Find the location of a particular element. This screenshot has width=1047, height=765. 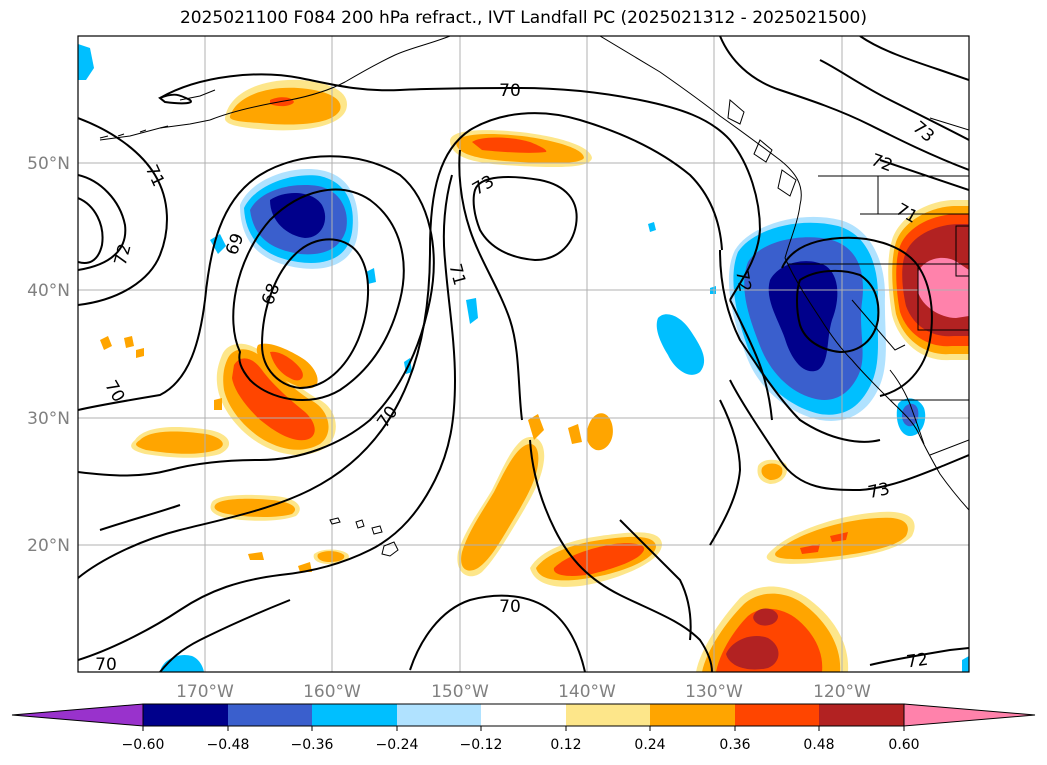

colorbar-tick-label: −0.36 is located at coordinates (312, 745).